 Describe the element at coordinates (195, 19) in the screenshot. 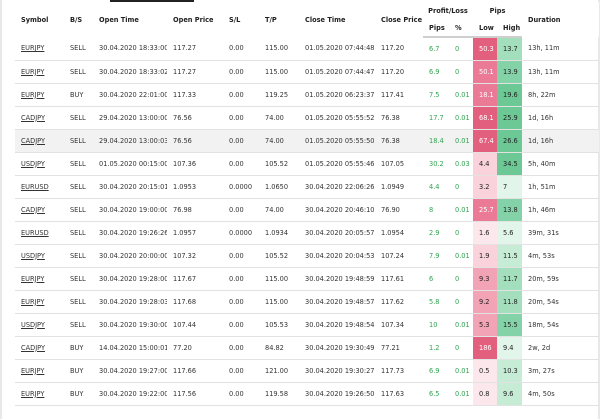

I see `col-header-open-price: Open Price` at that location.